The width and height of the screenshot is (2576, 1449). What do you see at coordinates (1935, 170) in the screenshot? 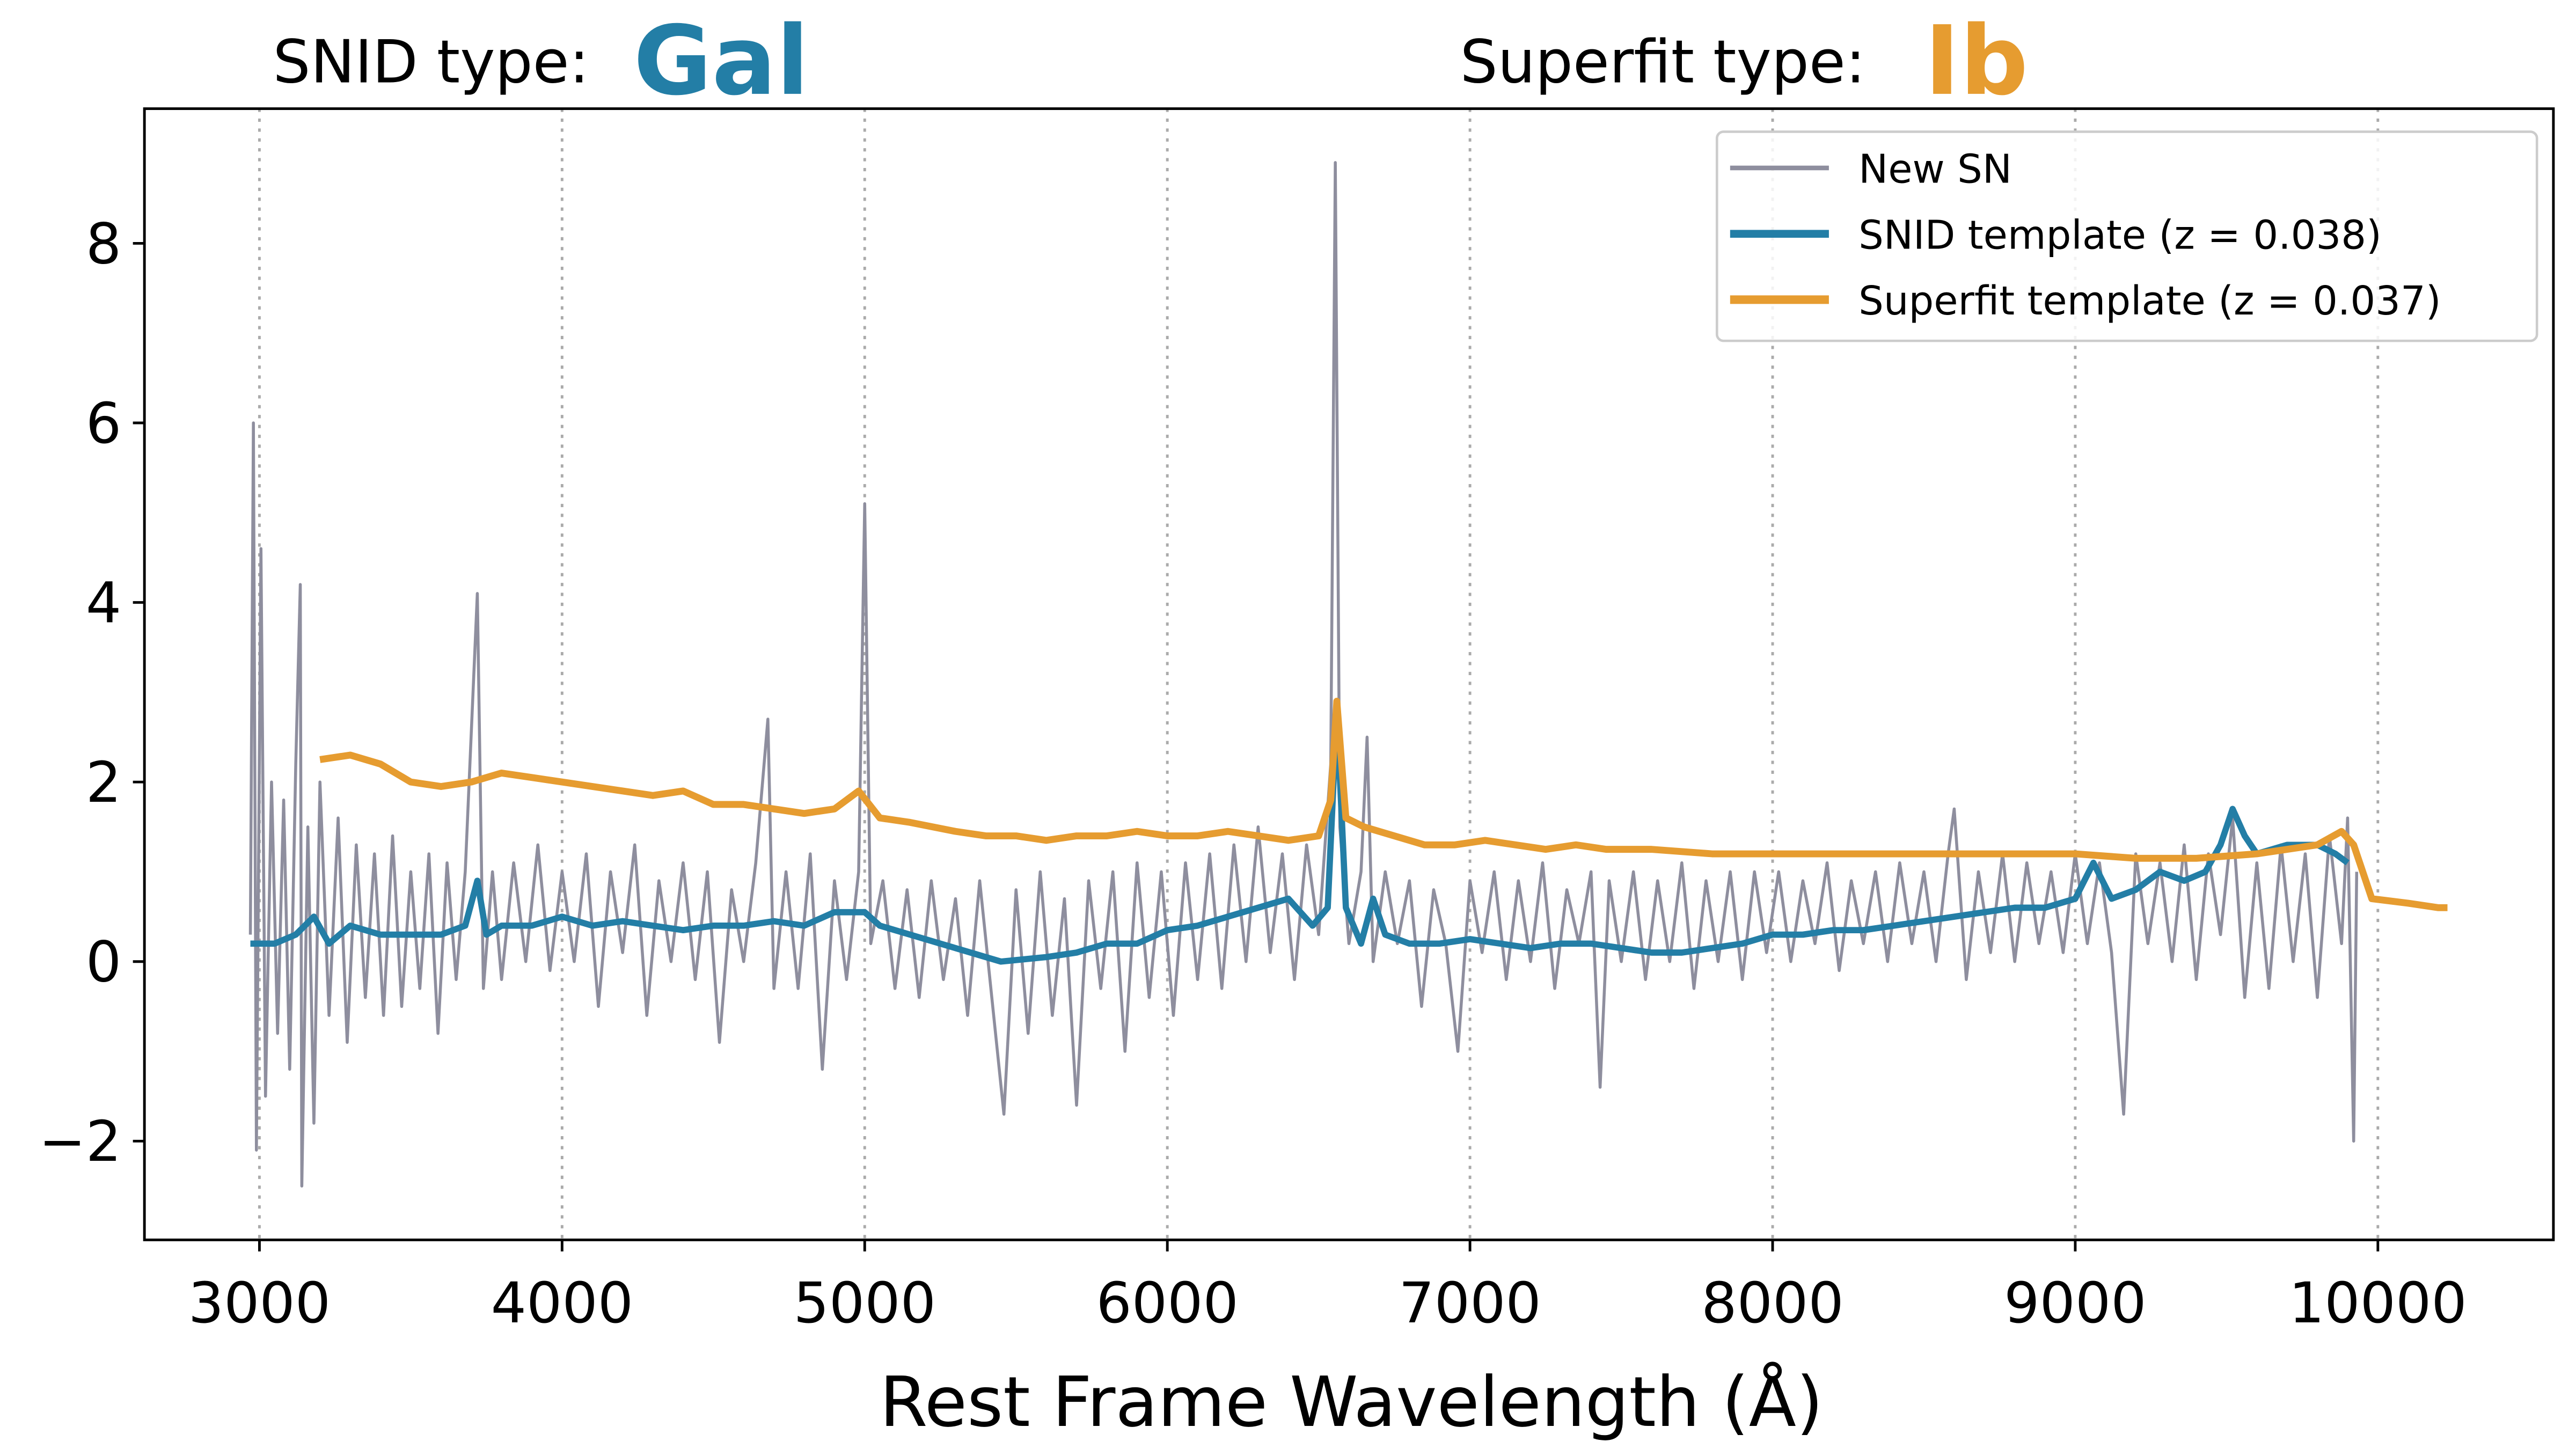
I see `legend-label: New SN` at bounding box center [1935, 170].